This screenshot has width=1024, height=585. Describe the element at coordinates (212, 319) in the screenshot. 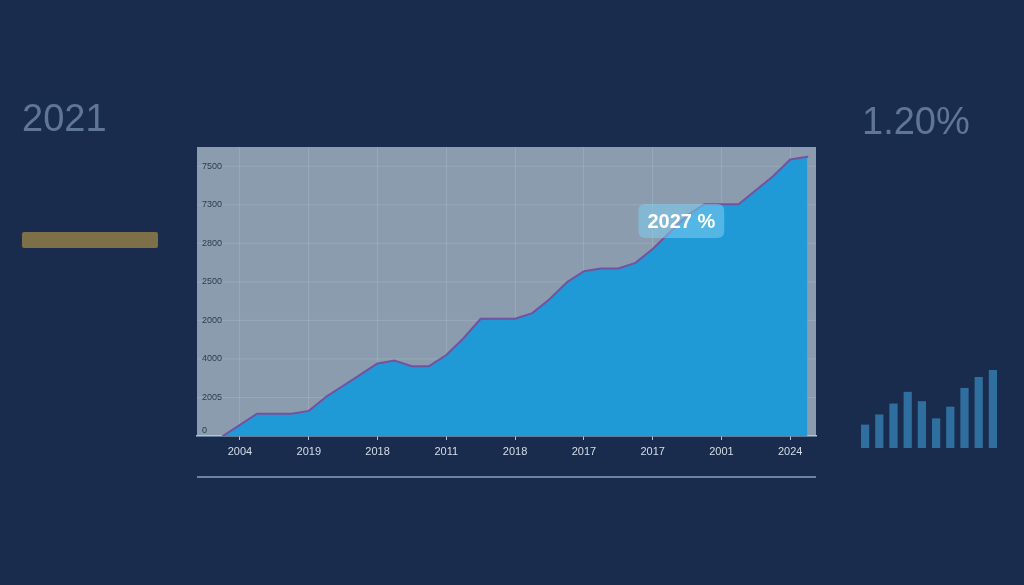

I see `annotation: 2000` at that location.